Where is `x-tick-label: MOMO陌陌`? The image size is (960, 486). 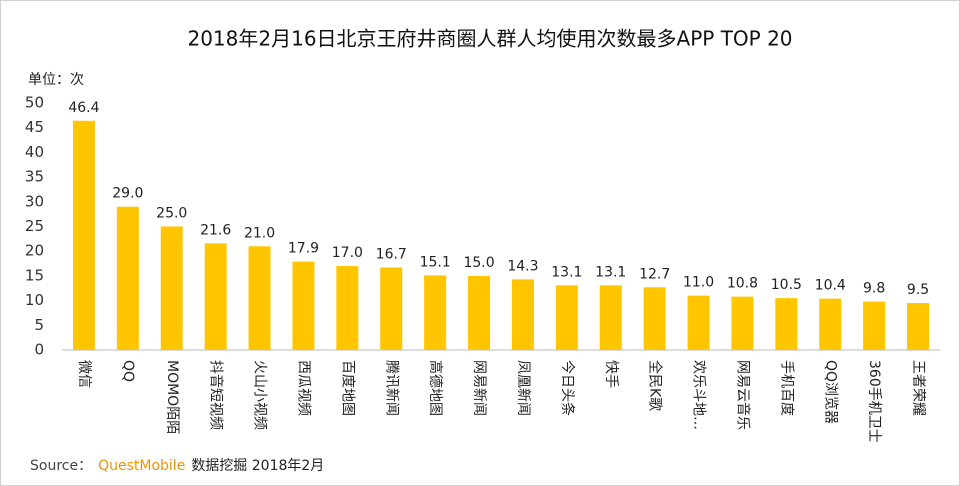
x-tick-label: MOMO陌陌 is located at coordinates (172, 397).